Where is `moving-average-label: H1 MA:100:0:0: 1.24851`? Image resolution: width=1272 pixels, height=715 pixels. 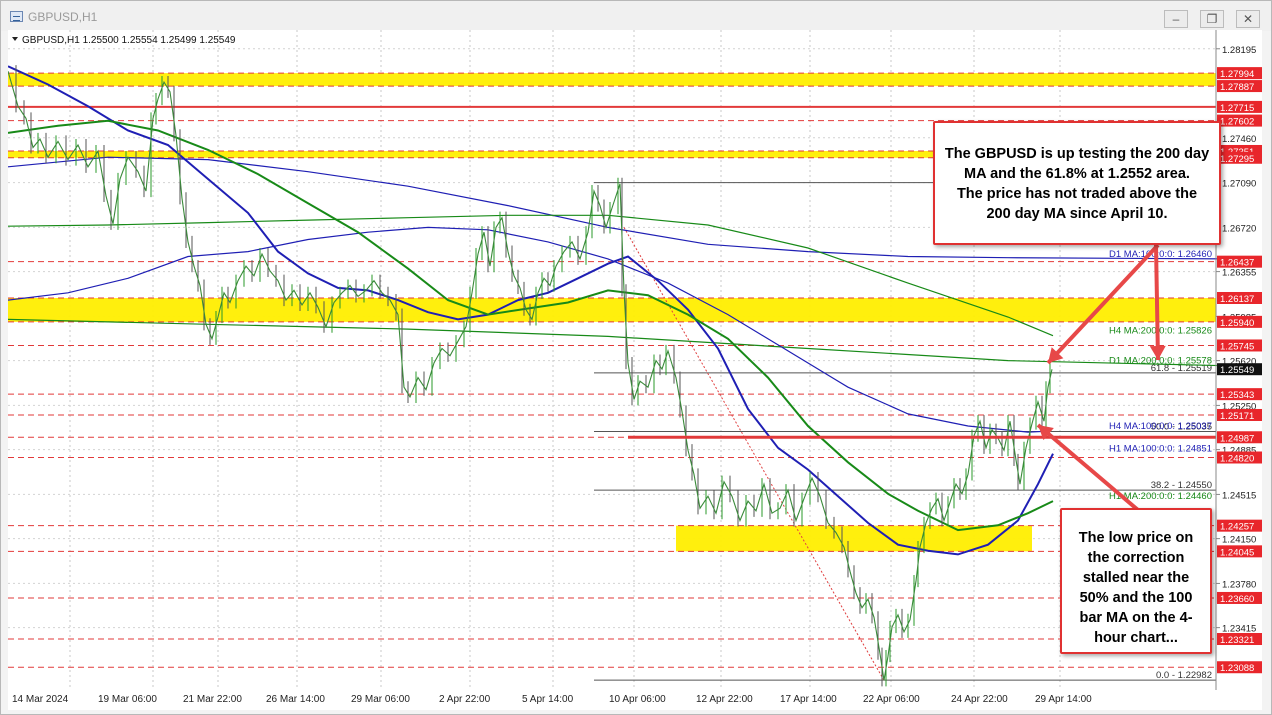 moving-average-label: H1 MA:100:0:0: 1.24851 is located at coordinates (1160, 449).